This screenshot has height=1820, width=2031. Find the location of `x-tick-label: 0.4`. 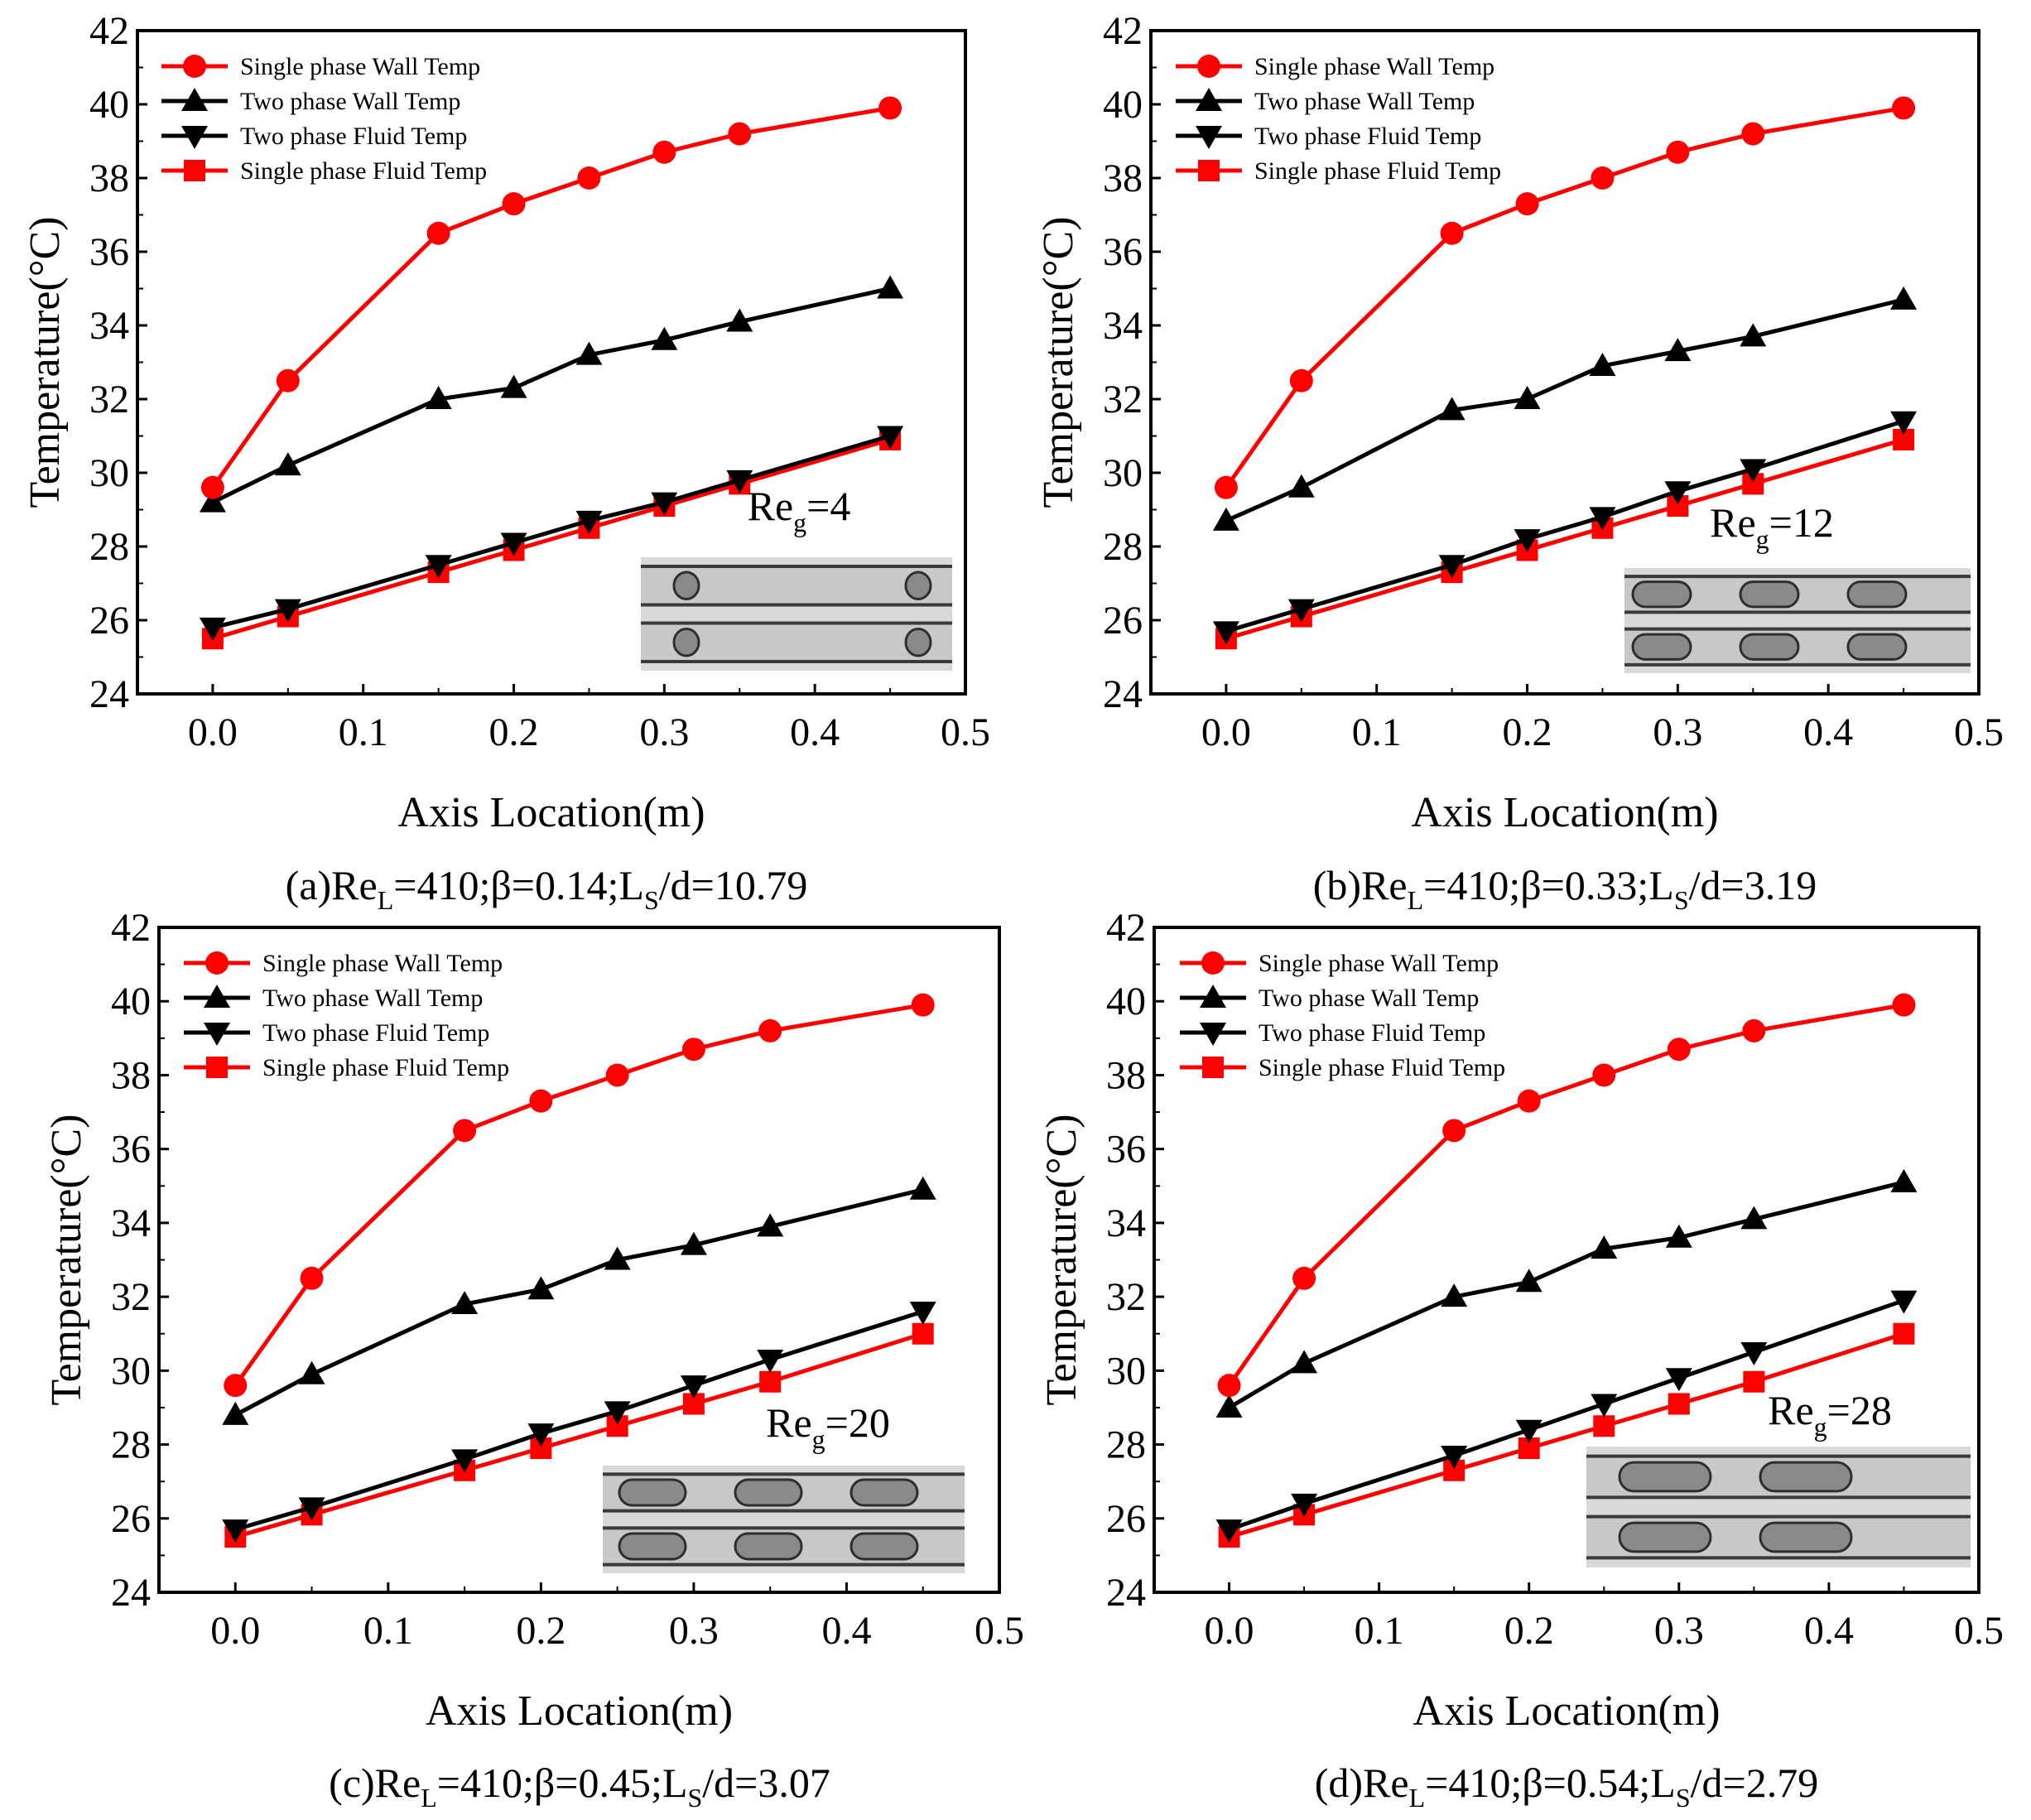

x-tick-label: 0.4 is located at coordinates (815, 732).